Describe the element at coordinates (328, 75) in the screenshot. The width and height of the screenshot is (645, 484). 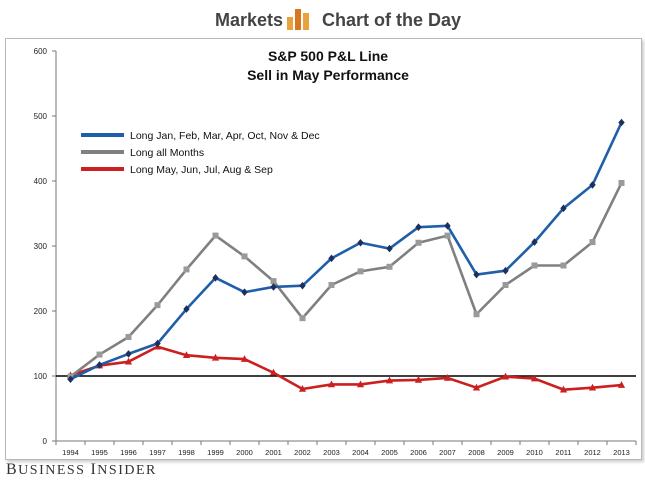
I see `chart-subtitle: Sell in May Performance` at that location.